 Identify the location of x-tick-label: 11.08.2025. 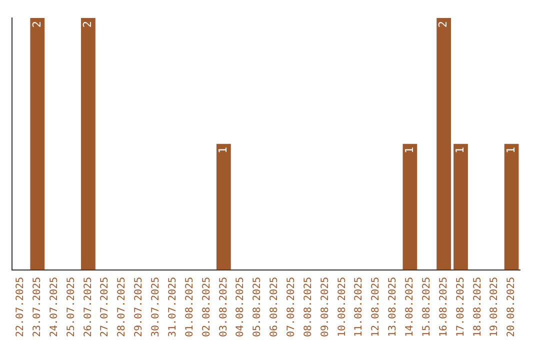
(359, 307).